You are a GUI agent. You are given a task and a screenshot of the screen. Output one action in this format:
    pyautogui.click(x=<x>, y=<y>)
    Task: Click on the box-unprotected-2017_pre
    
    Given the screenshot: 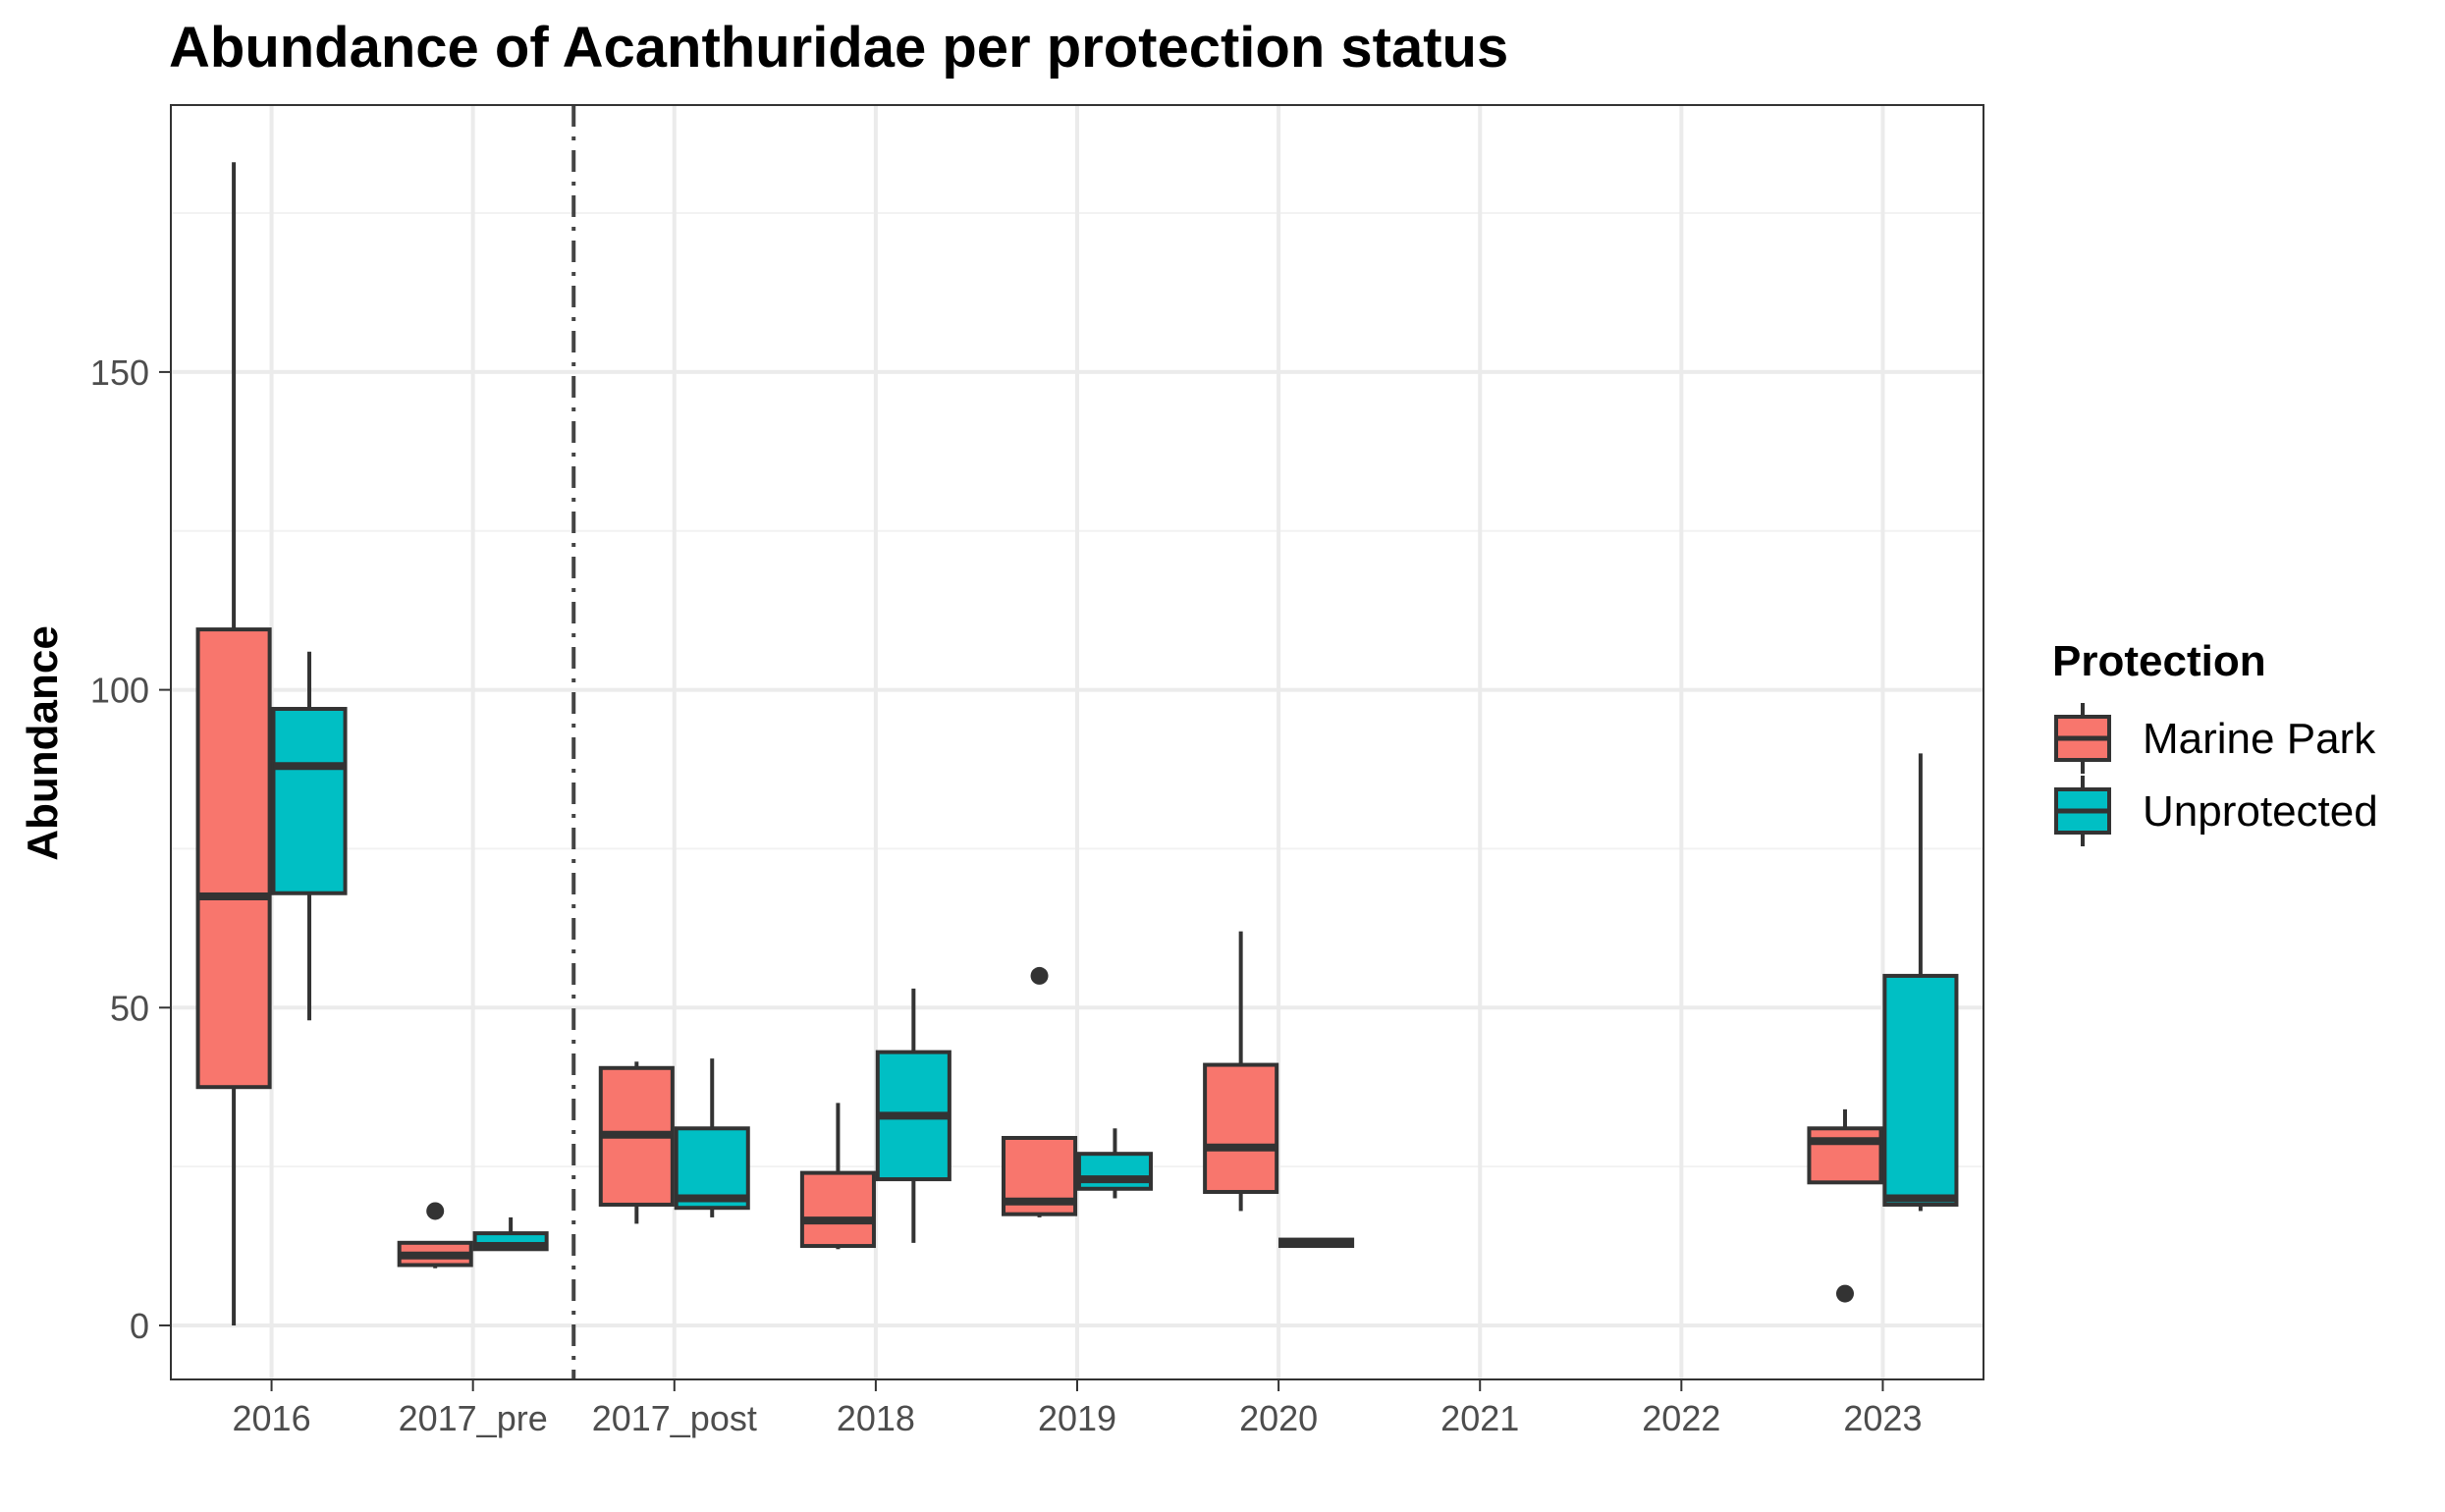 What is the action you would take?
    pyautogui.click(x=510, y=1234)
    